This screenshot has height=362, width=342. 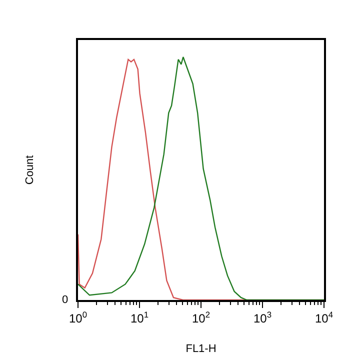 I want to click on x-tick-label: 10$^{4}$, so click(x=324, y=317).